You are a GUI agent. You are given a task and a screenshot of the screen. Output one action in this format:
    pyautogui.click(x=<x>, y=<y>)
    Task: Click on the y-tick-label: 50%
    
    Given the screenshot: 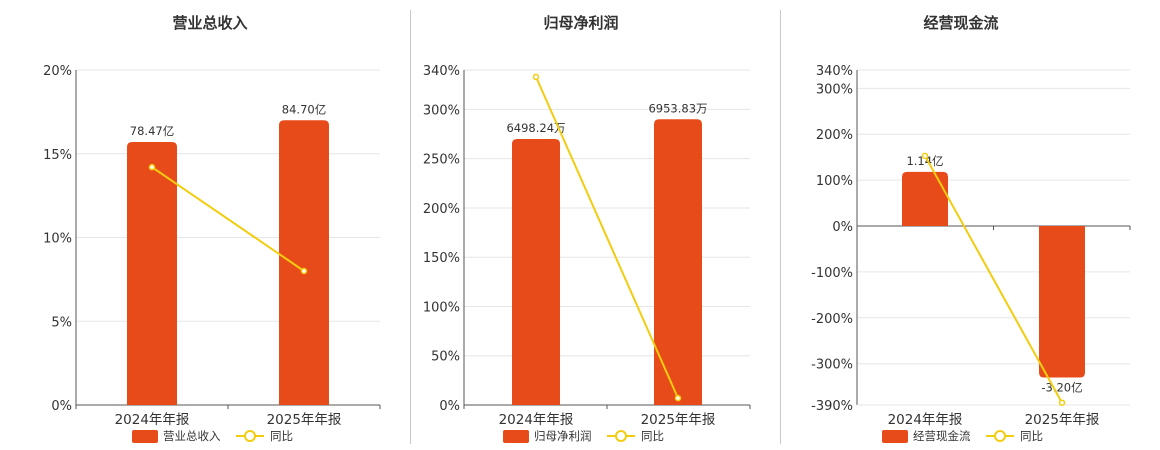 What is the action you would take?
    pyautogui.click(x=445, y=357)
    